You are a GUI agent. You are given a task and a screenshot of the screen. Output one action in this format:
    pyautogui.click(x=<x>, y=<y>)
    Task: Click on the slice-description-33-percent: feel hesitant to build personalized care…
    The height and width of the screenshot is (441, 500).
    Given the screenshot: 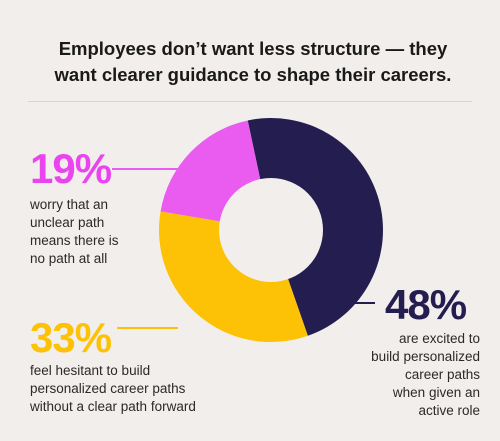 What is the action you would take?
    pyautogui.click(x=145, y=389)
    